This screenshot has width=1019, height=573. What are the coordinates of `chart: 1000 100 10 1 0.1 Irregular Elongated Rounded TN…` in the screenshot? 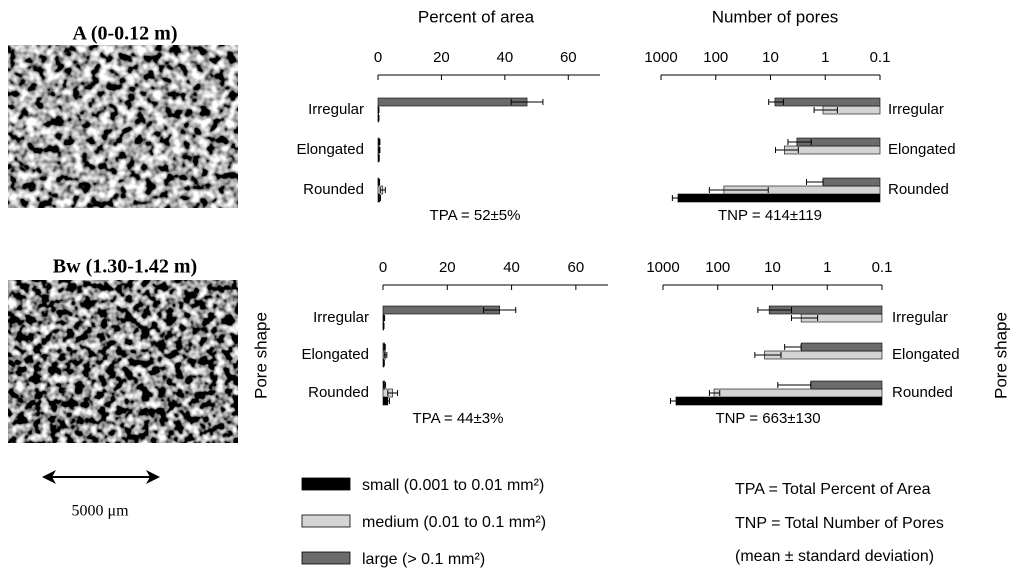 It's located at (828, 343).